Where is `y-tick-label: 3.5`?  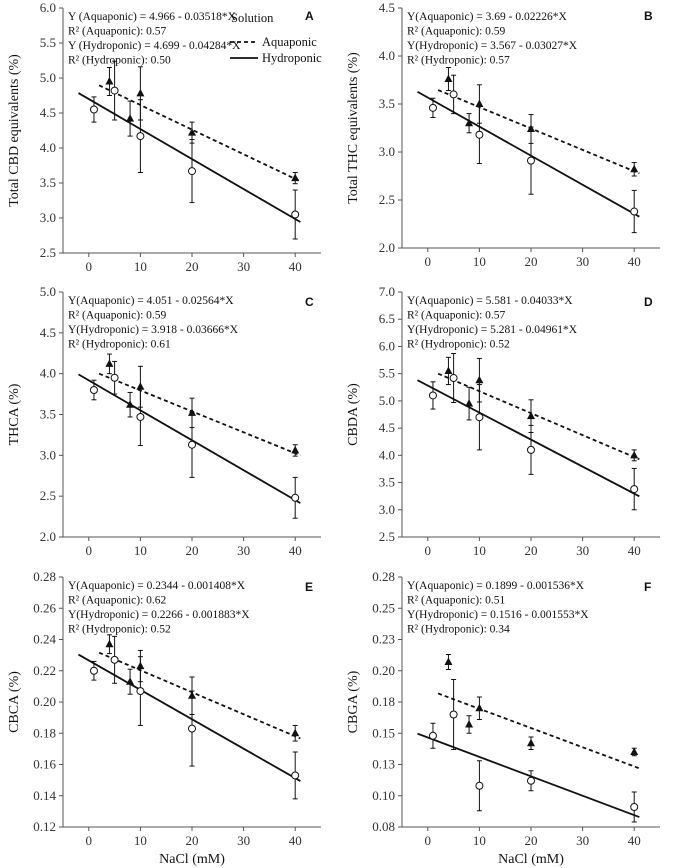 y-tick-label: 3.5 is located at coordinates (48, 182).